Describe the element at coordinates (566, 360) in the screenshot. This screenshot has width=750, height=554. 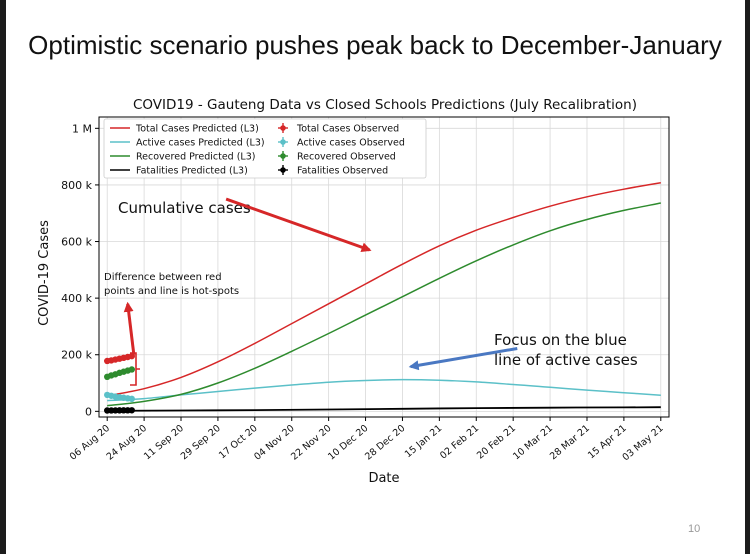
I see `annotation-focus-text-line2: line of active cases` at that location.